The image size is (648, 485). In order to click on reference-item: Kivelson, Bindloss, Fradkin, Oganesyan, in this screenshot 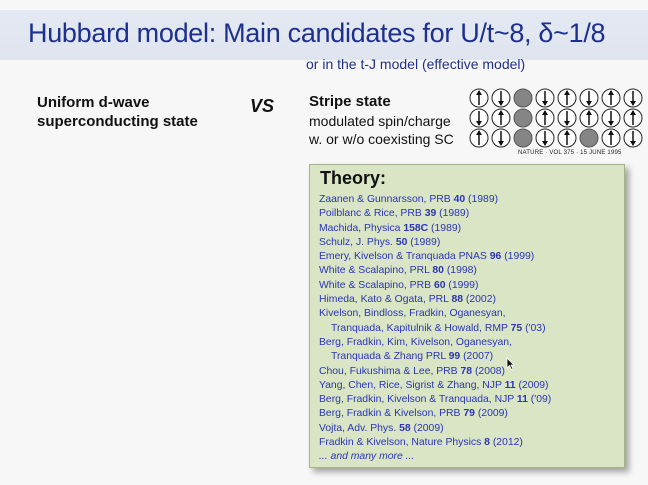, I will do `click(435, 314)`.